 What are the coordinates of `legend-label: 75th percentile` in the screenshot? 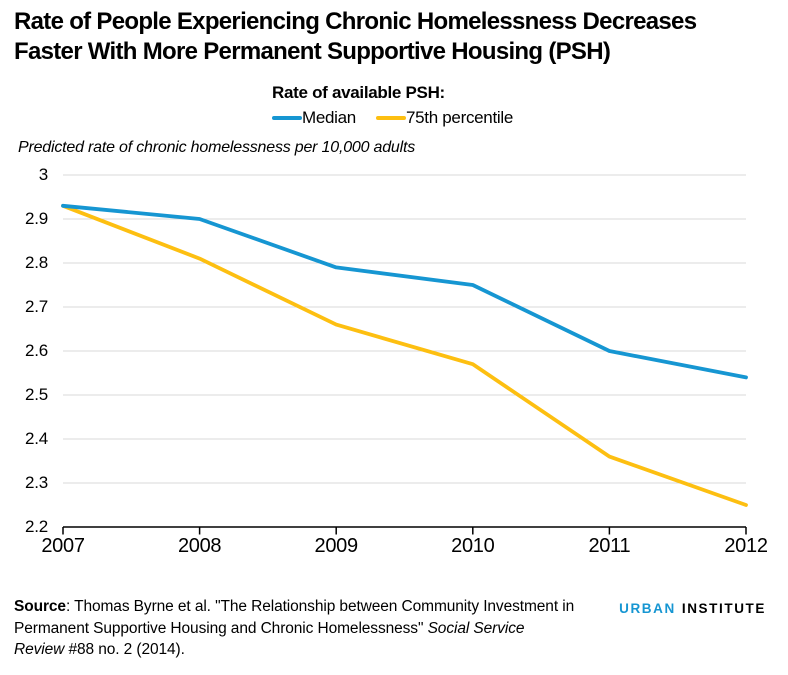 It's located at (459, 117).